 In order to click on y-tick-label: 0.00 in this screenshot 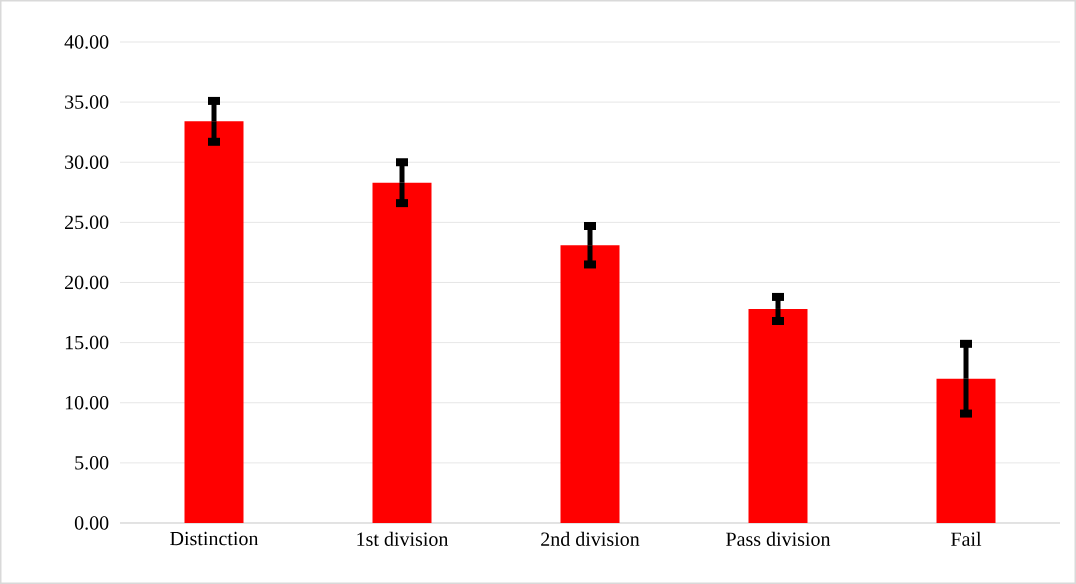, I will do `click(91, 523)`.